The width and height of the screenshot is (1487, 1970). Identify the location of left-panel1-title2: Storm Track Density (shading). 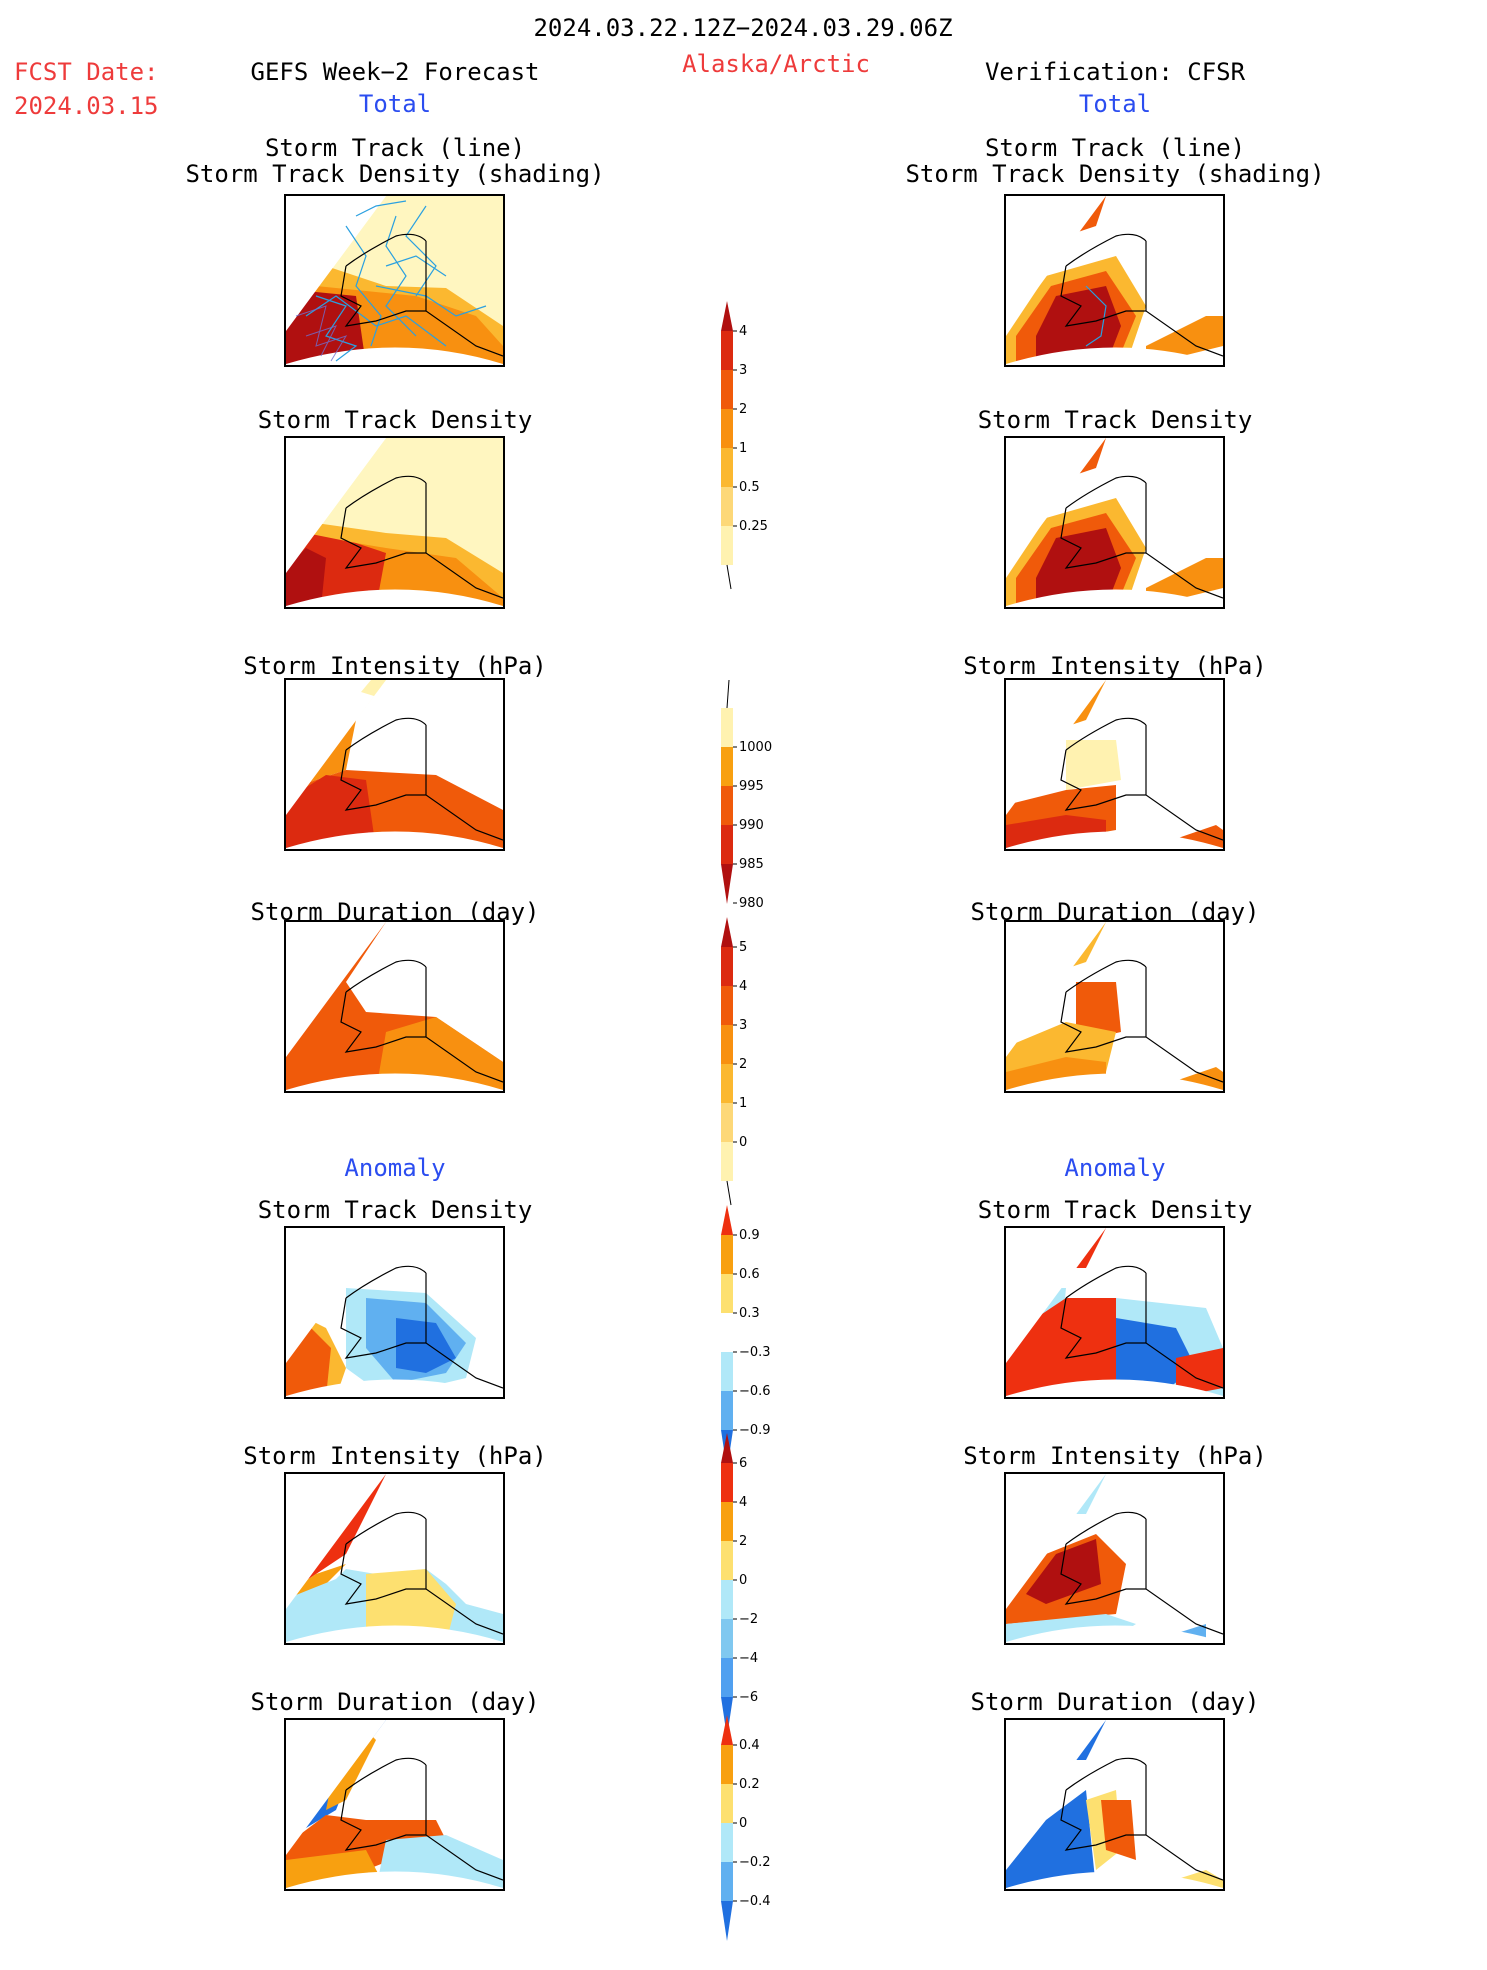
(395, 174).